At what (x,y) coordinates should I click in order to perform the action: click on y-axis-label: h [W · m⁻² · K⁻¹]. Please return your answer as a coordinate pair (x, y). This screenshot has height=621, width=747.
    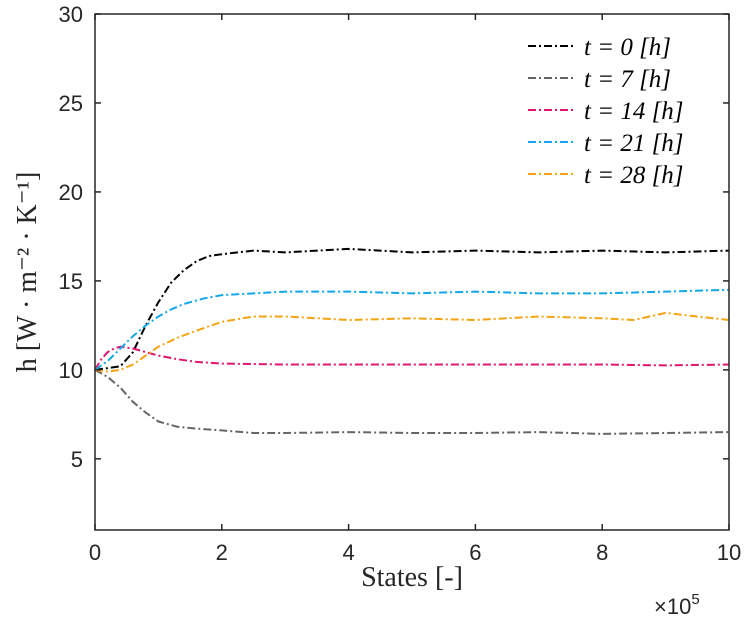
    Looking at the image, I should click on (27, 272).